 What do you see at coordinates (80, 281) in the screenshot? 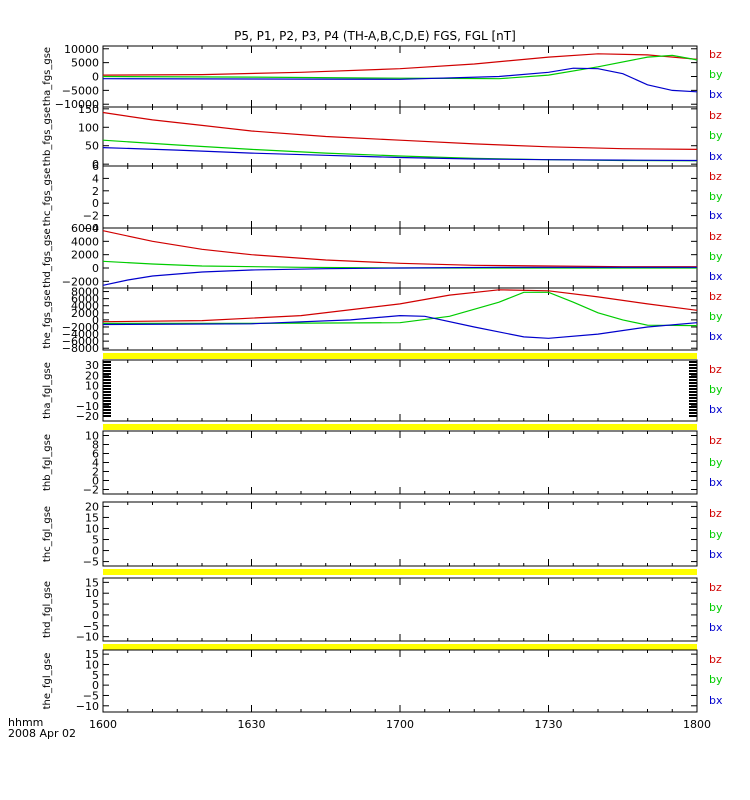
I see `y-tick-label: −2000` at bounding box center [80, 281].